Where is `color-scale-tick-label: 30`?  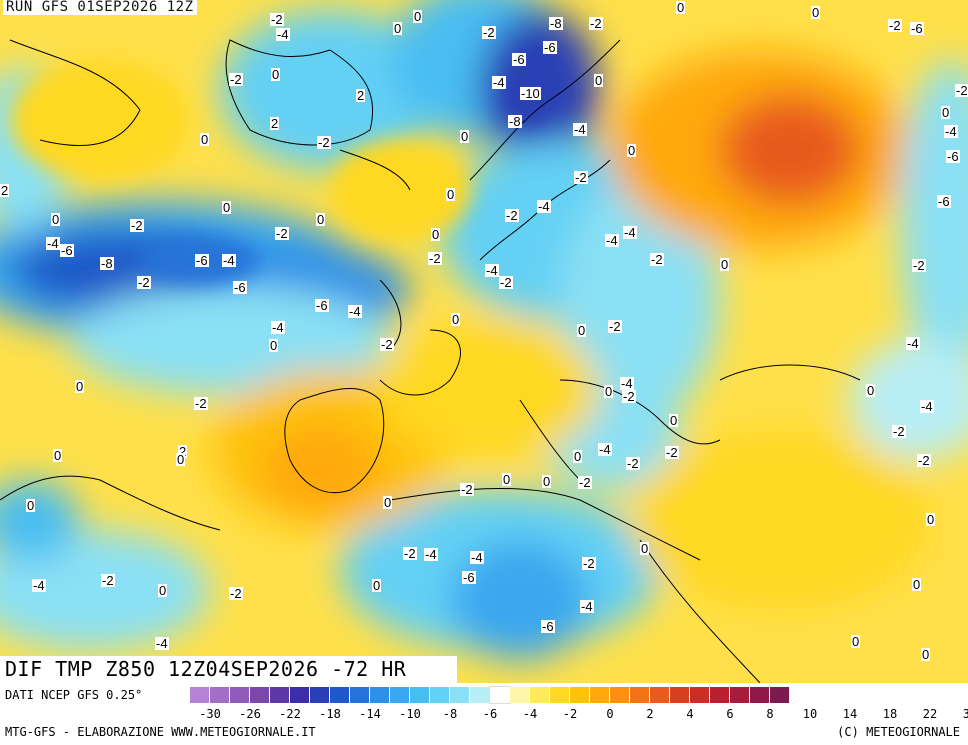 color-scale-tick-label: 30 is located at coordinates (965, 714).